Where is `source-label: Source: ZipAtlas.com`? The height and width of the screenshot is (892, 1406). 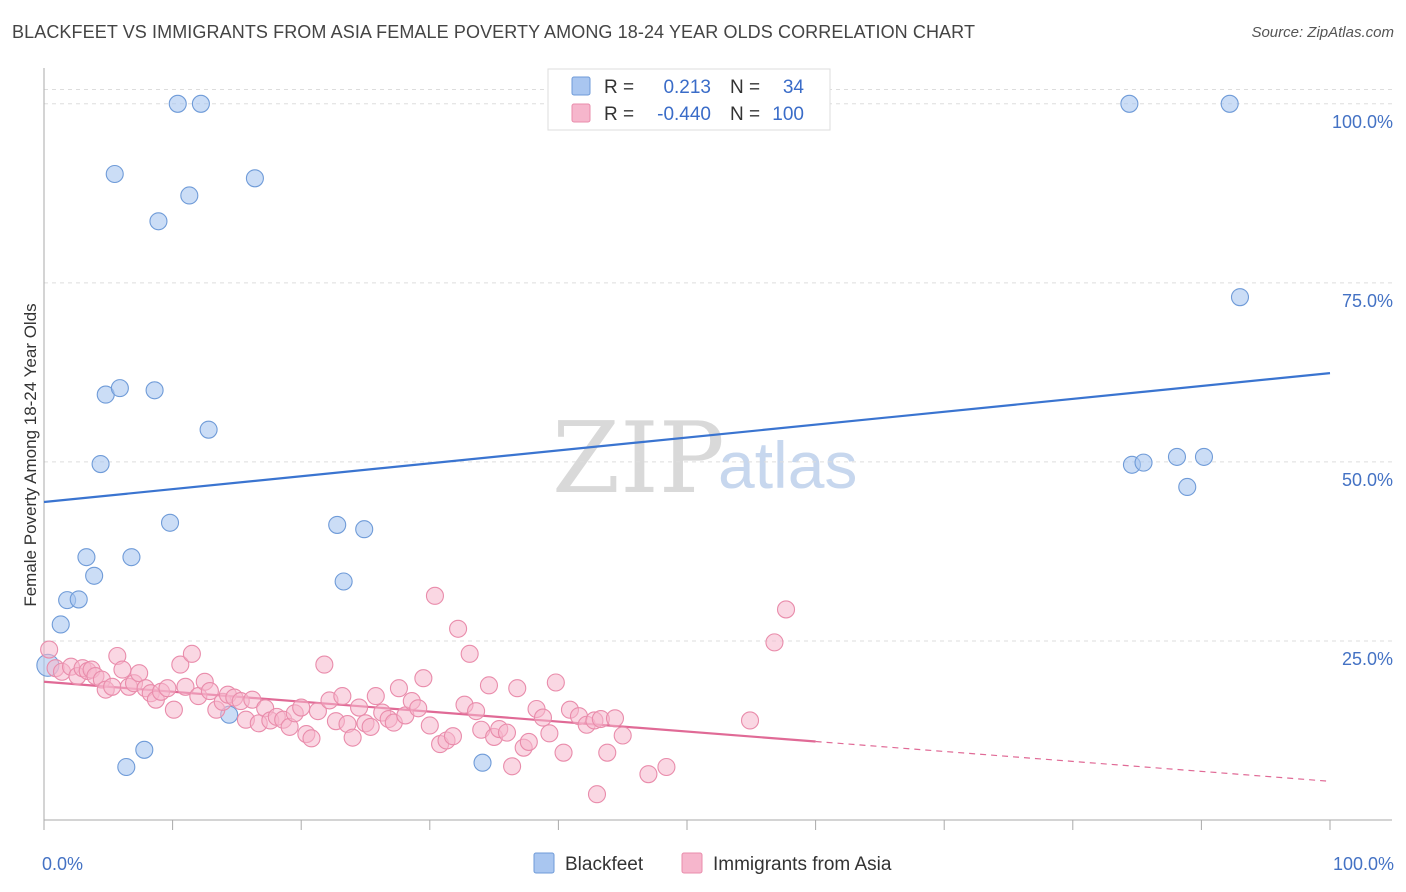
source-label: Source: ZipAtlas.com is located at coordinates (1322, 32).